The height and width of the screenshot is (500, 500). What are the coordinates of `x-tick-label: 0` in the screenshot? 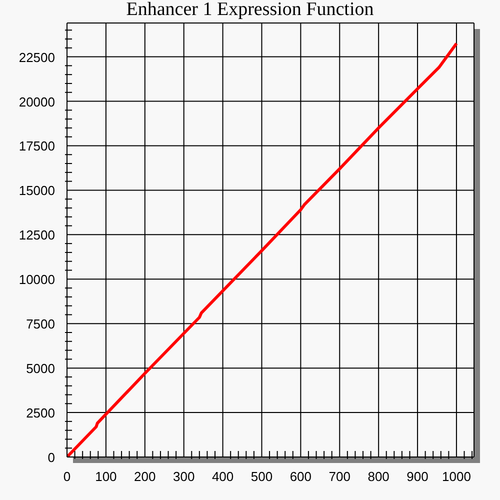 It's located at (67, 476).